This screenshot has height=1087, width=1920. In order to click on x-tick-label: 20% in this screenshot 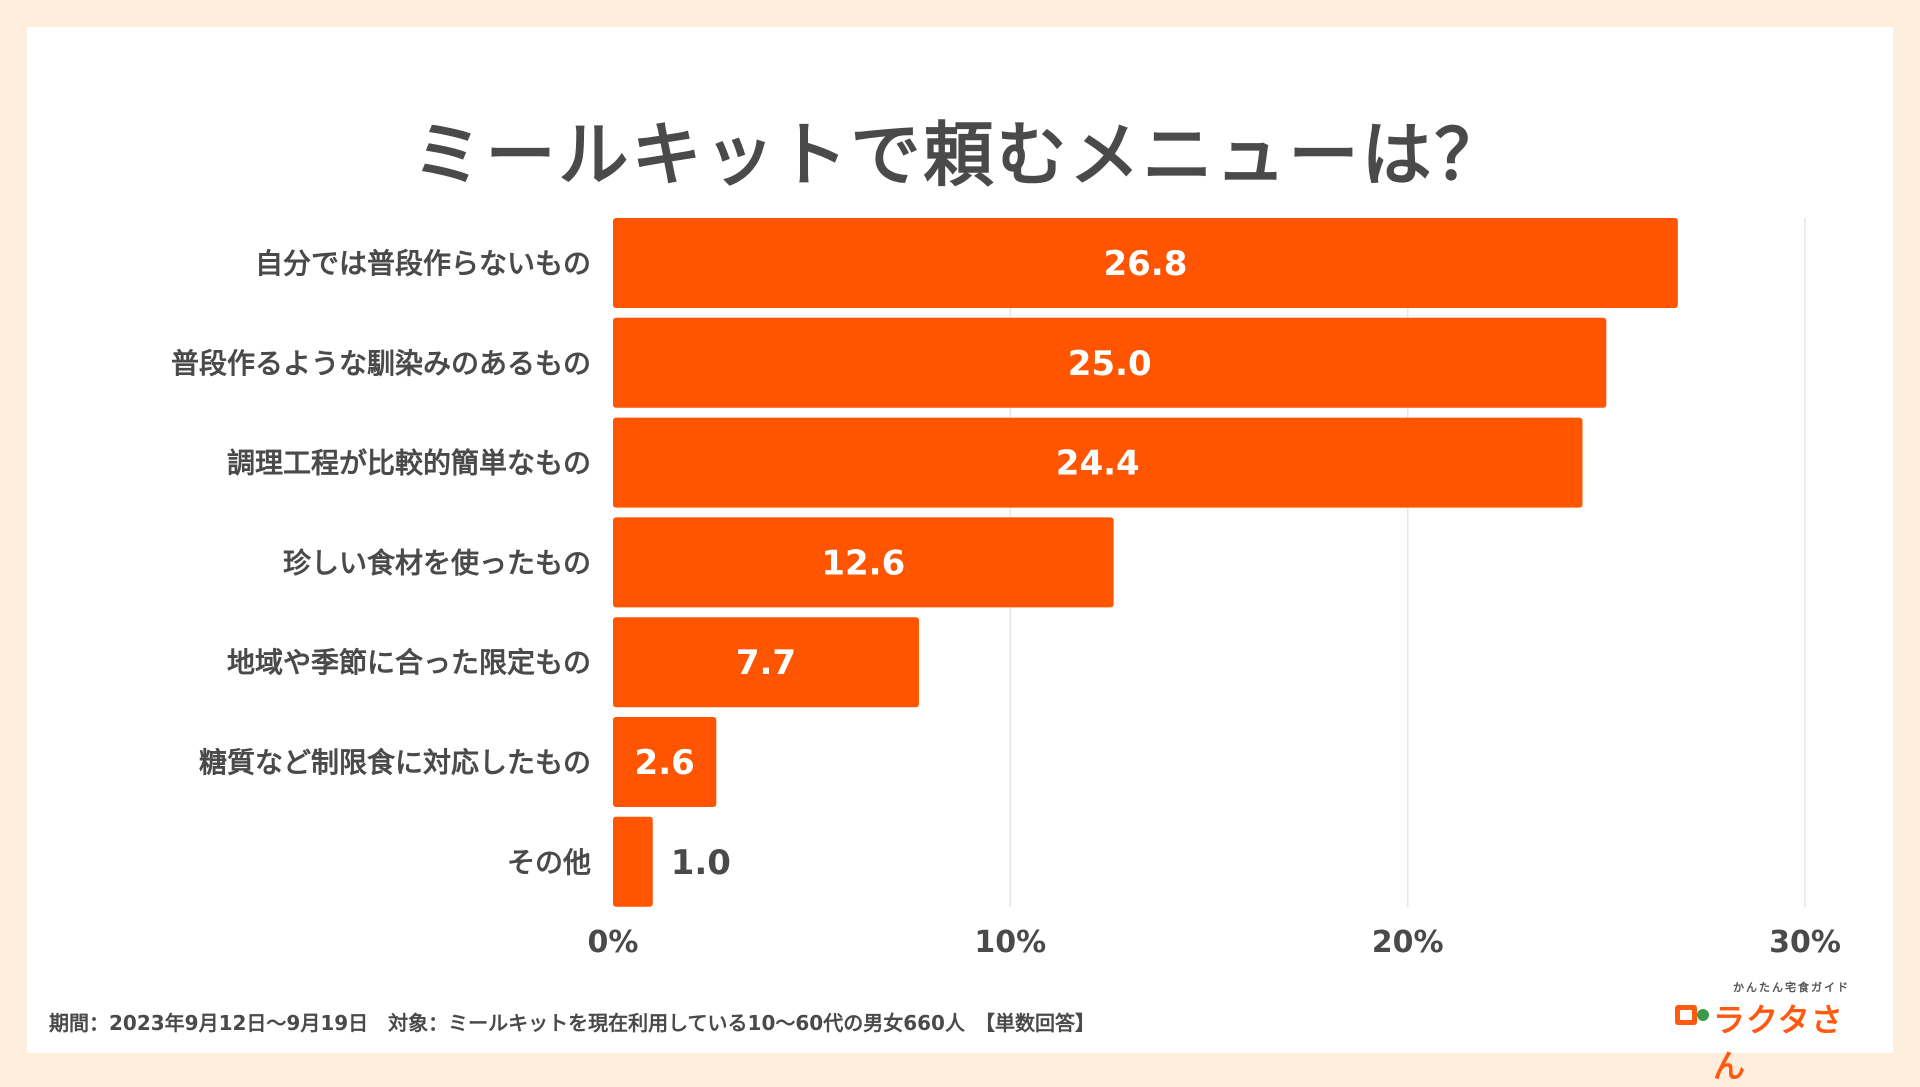, I will do `click(1408, 942)`.